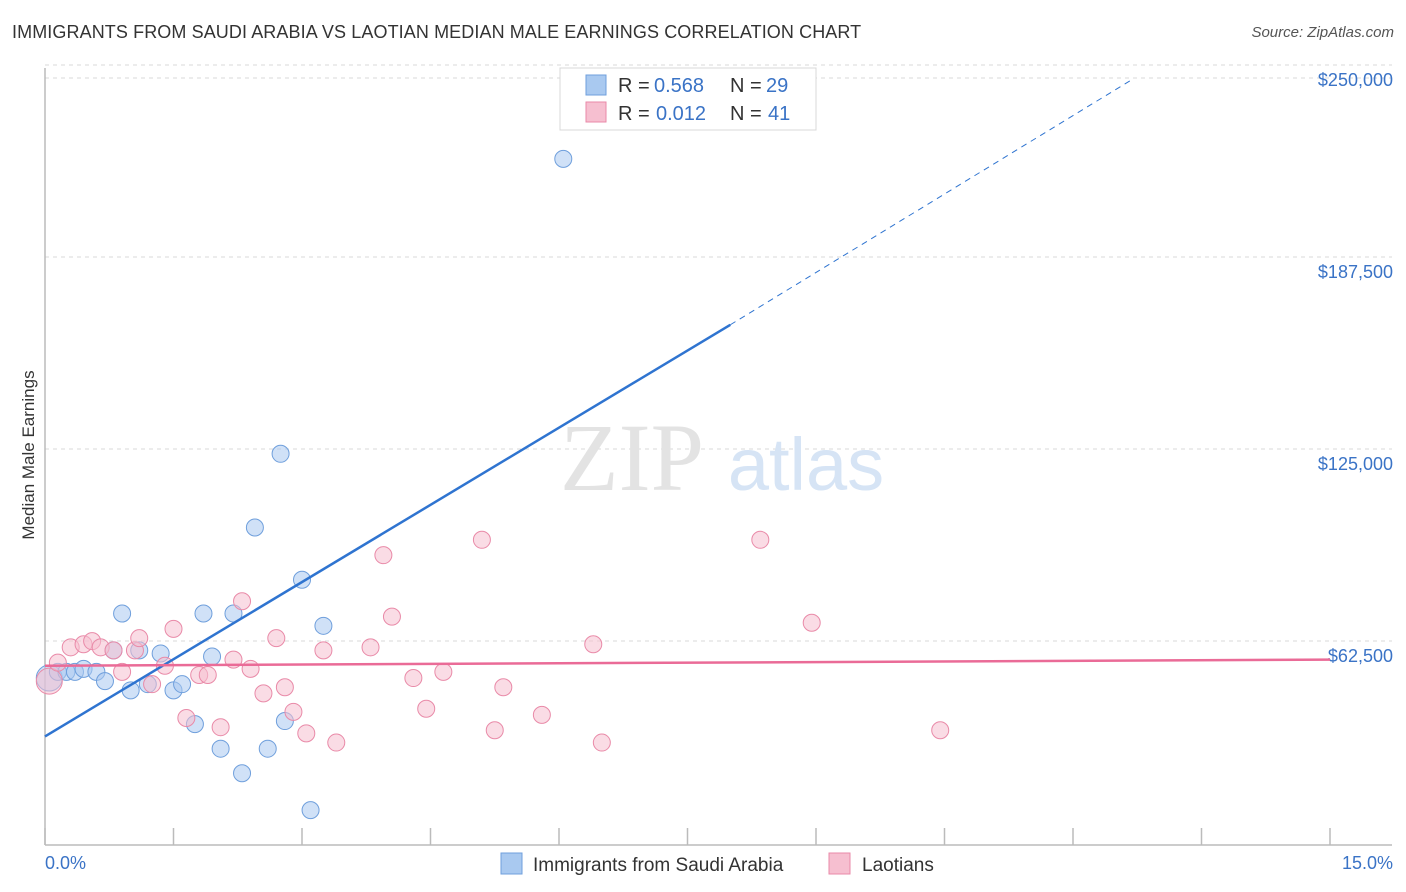  I want to click on legend-r-value-1: 0.568, so click(679, 86).